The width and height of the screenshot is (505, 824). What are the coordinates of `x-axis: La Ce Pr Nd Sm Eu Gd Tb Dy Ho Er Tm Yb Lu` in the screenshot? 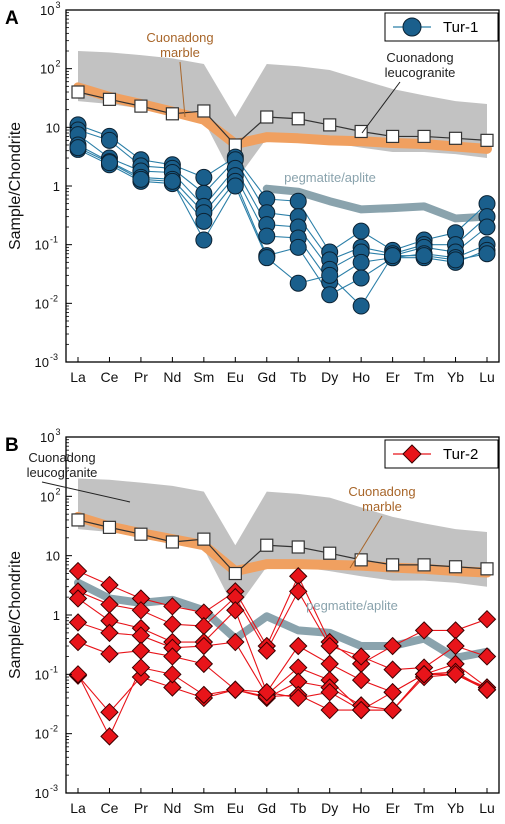 It's located at (282, 802).